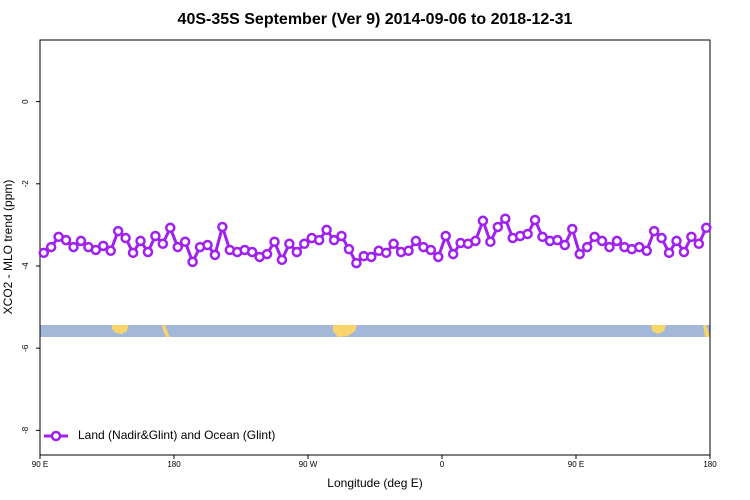 This screenshot has width=750, height=500. Describe the element at coordinates (56, 436) in the screenshot. I see `legend-marker` at that location.